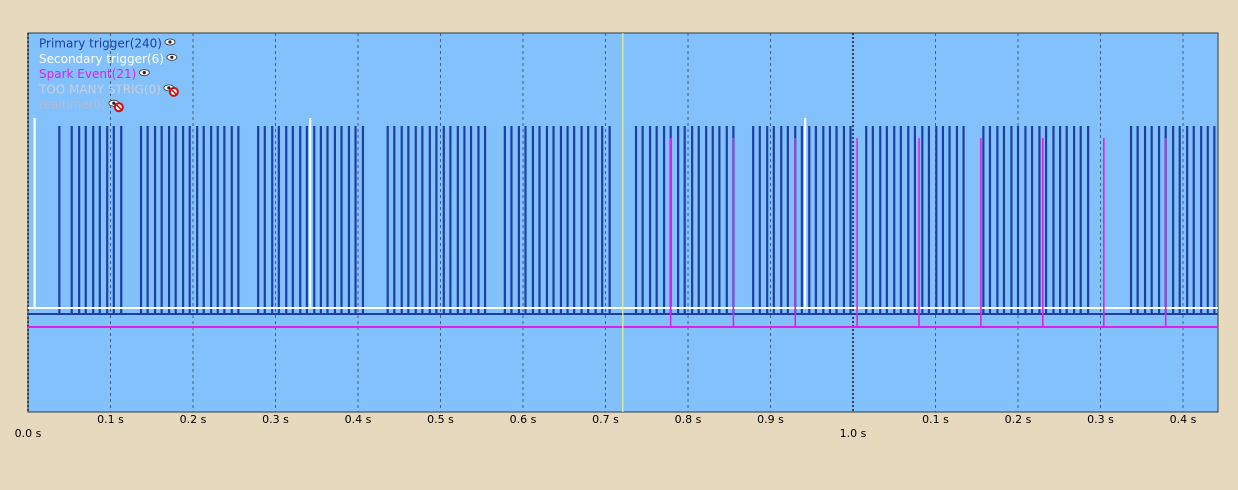 Image resolution: width=1238 pixels, height=490 pixels. What do you see at coordinates (605, 419) in the screenshot?
I see `x-tick-label: 0.7 s` at bounding box center [605, 419].